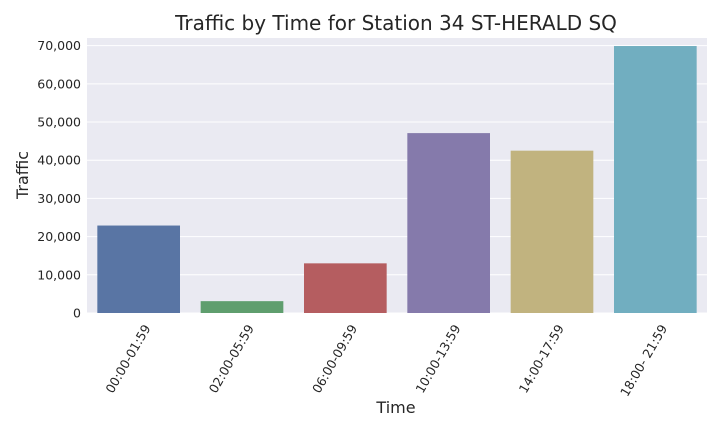 This screenshot has width=720, height=432. What do you see at coordinates (59, 83) in the screenshot?
I see `y-tick-label: 60,000` at bounding box center [59, 83].